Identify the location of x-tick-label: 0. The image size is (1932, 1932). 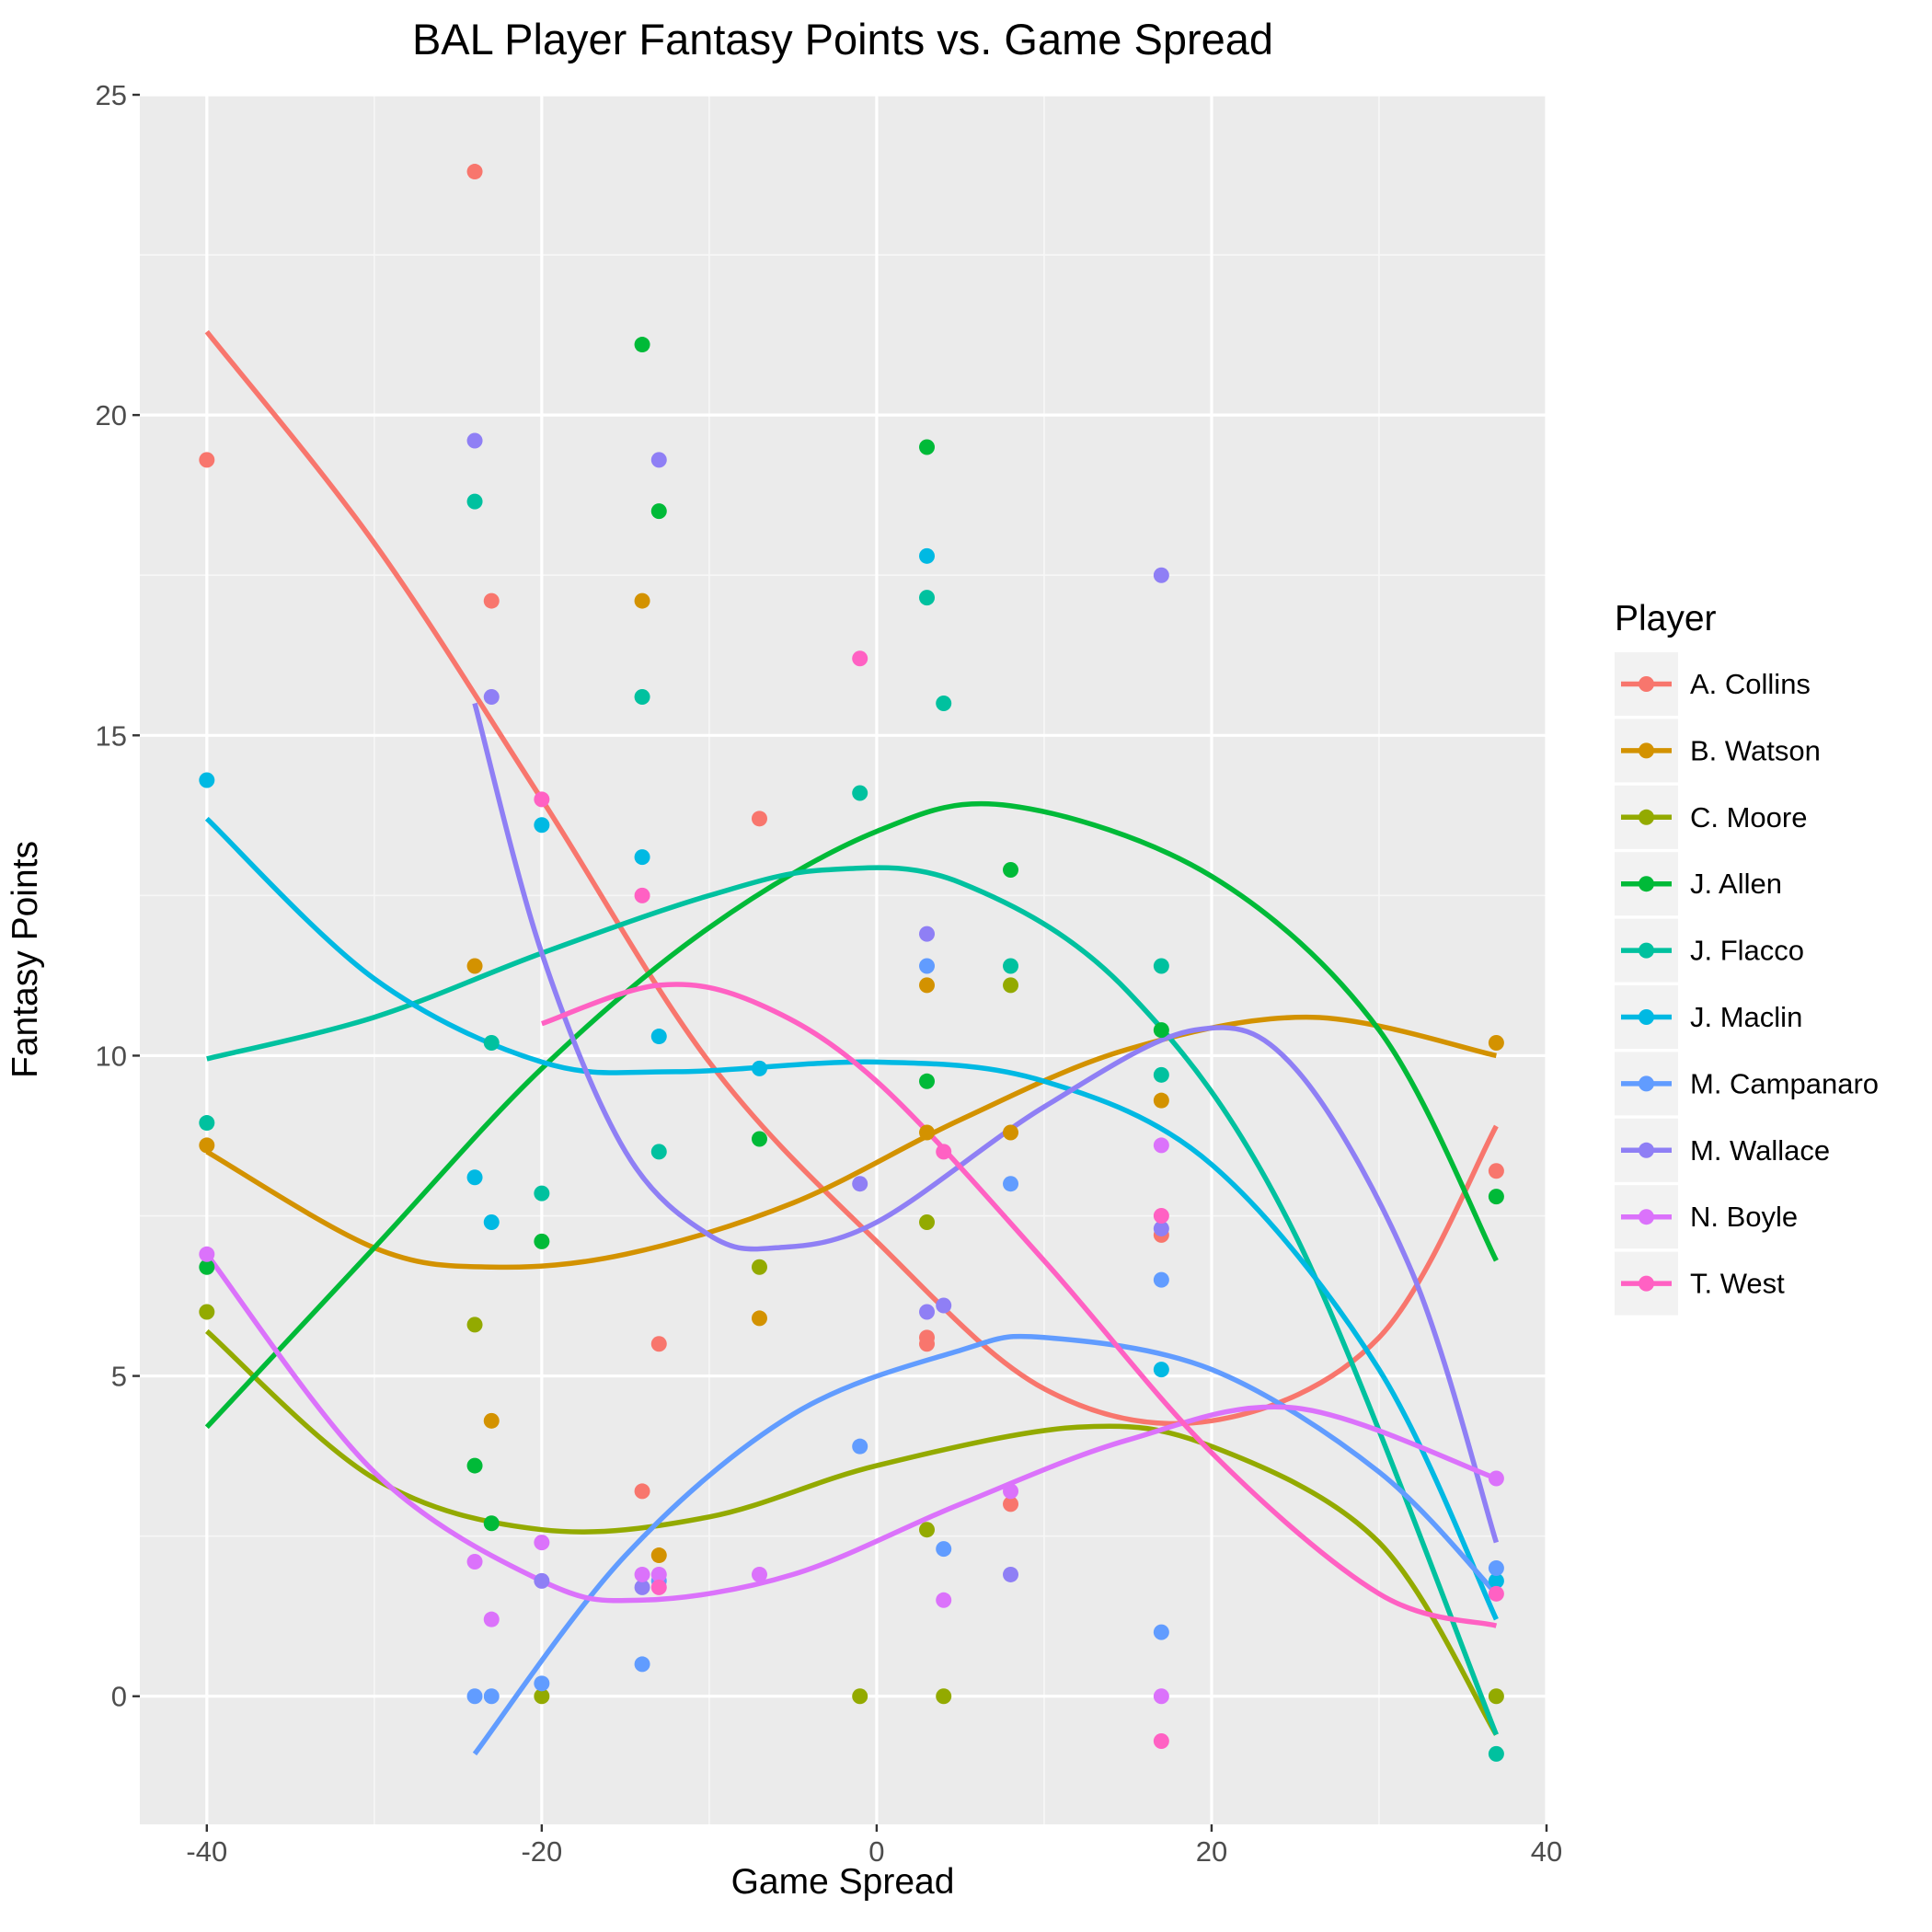
(876, 1851).